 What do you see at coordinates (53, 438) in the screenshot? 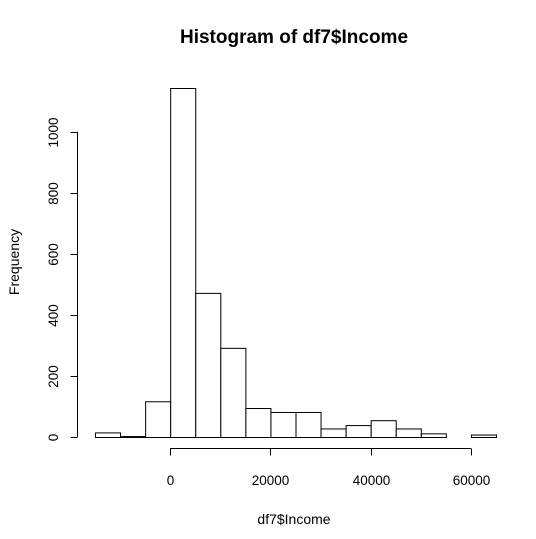
I see `y-tick-label: 0` at bounding box center [53, 438].